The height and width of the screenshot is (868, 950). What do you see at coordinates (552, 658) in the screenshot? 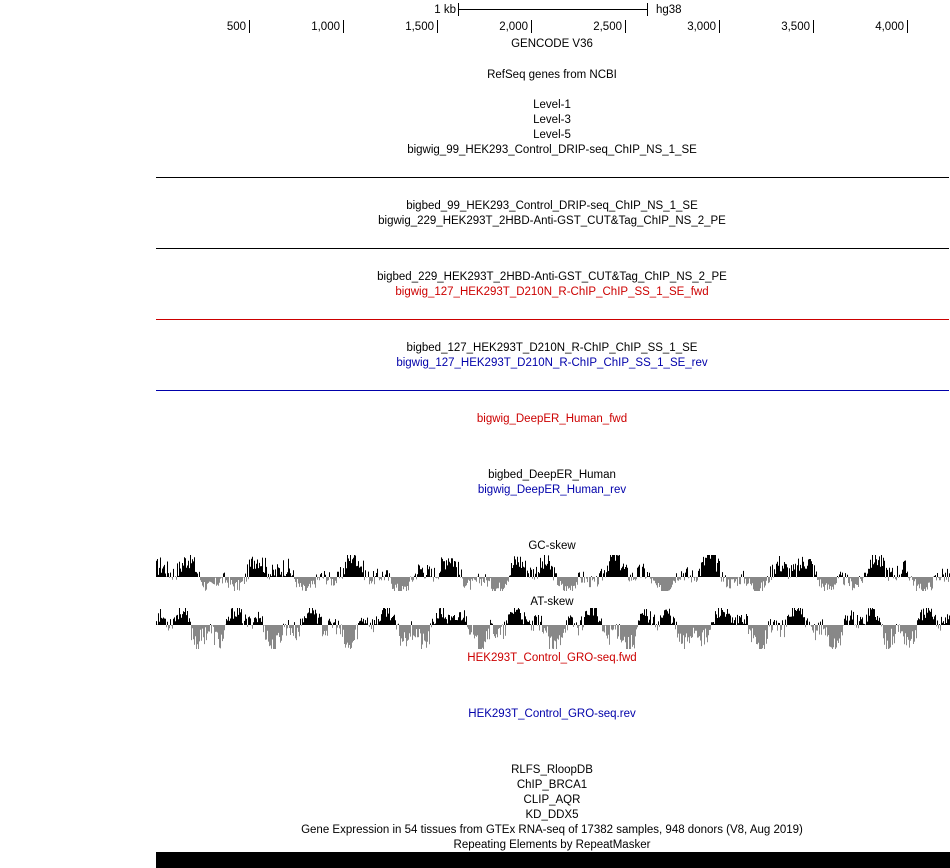
I see `track-label-gro-fwd: HEK293T_Control_GRO-seq.fwd` at bounding box center [552, 658].